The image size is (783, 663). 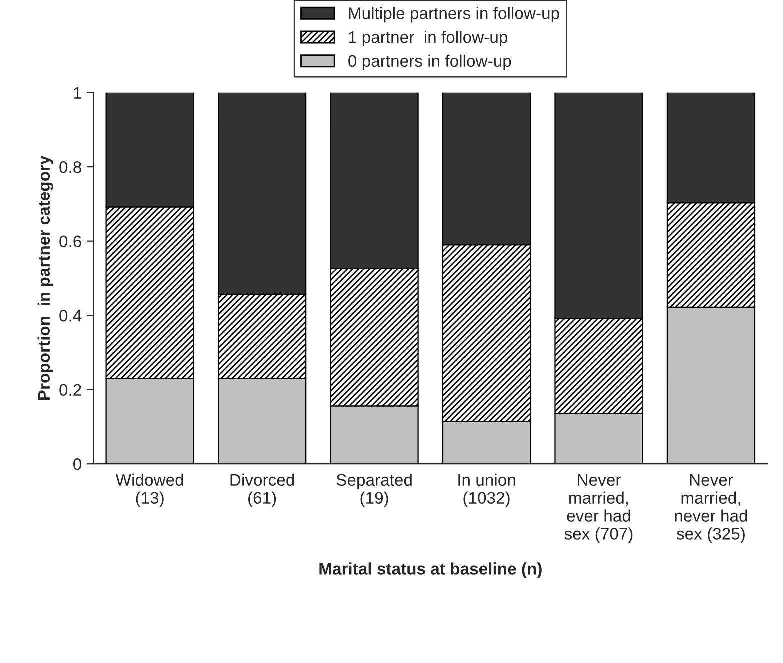 I want to click on legend-label: 1 partner in follow-up, so click(x=428, y=38).